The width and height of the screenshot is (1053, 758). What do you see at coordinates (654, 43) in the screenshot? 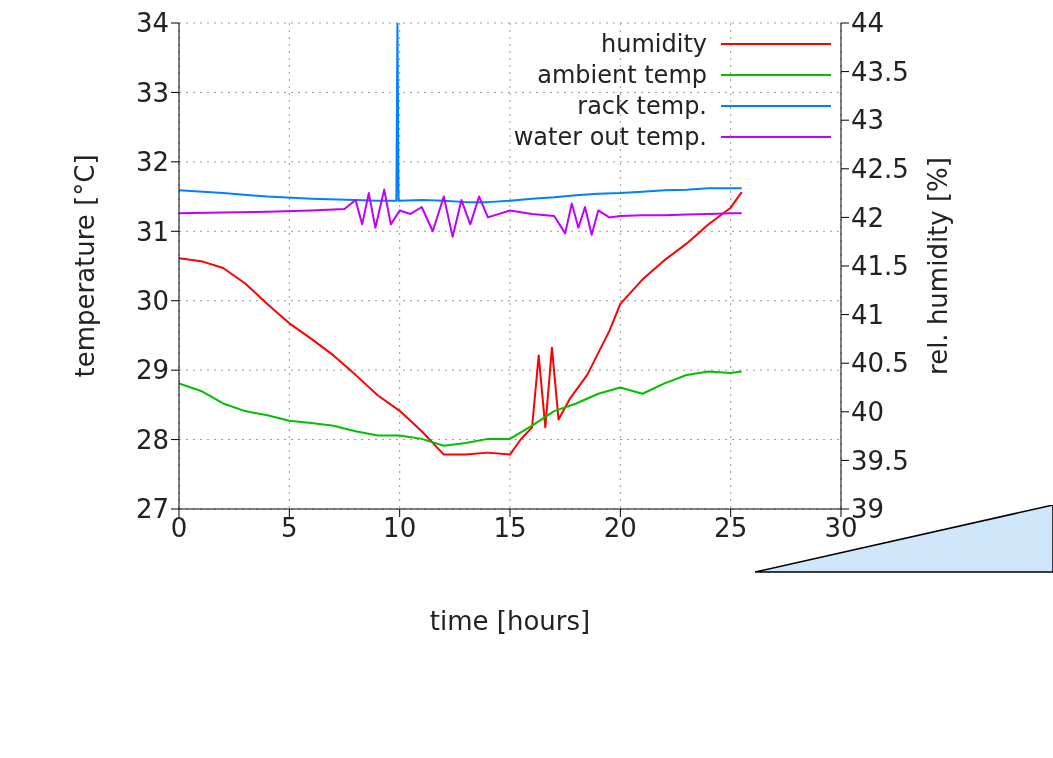
I see `legend-label: humidity` at bounding box center [654, 43].